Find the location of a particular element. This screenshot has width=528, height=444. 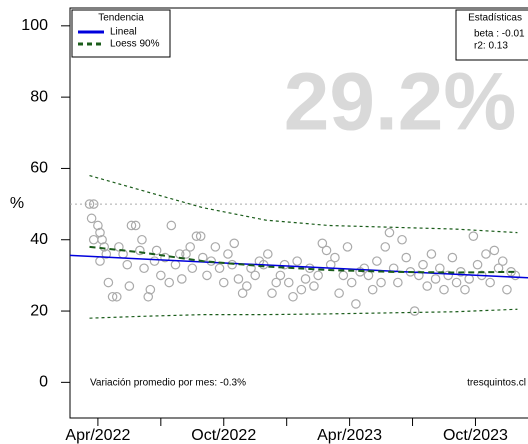

band-lower is located at coordinates (303, 313).